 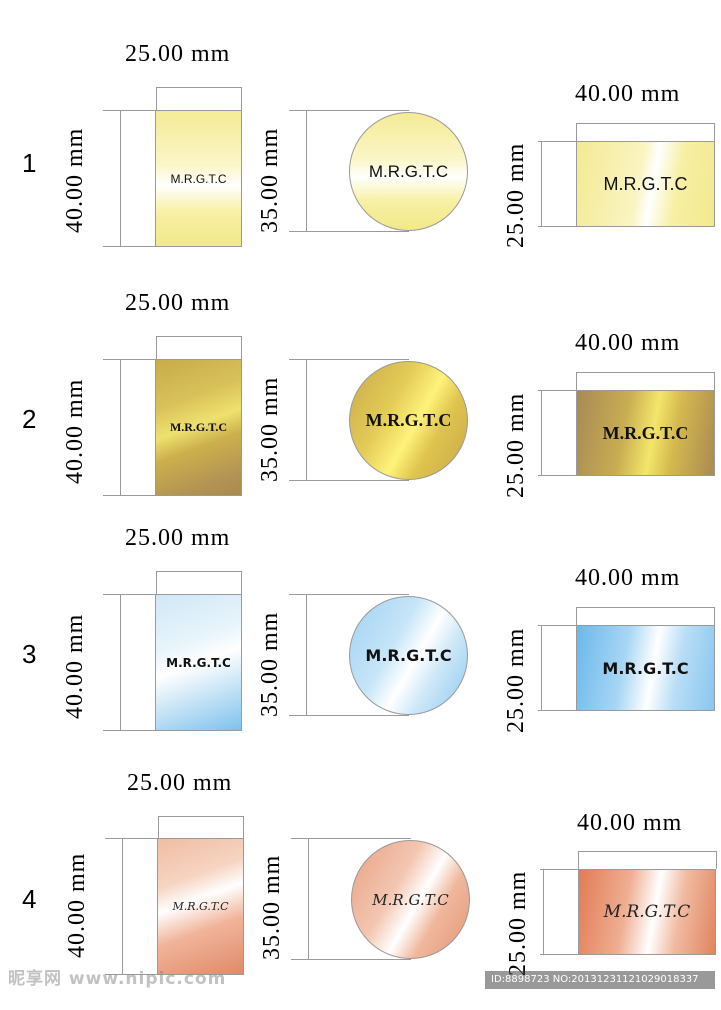 I want to click on row-number: 1, so click(x=29, y=163).